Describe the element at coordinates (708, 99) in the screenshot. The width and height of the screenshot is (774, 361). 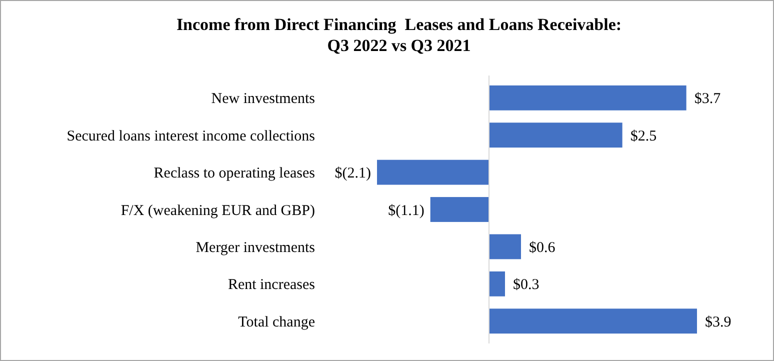
I see `data-label: $3.7` at that location.